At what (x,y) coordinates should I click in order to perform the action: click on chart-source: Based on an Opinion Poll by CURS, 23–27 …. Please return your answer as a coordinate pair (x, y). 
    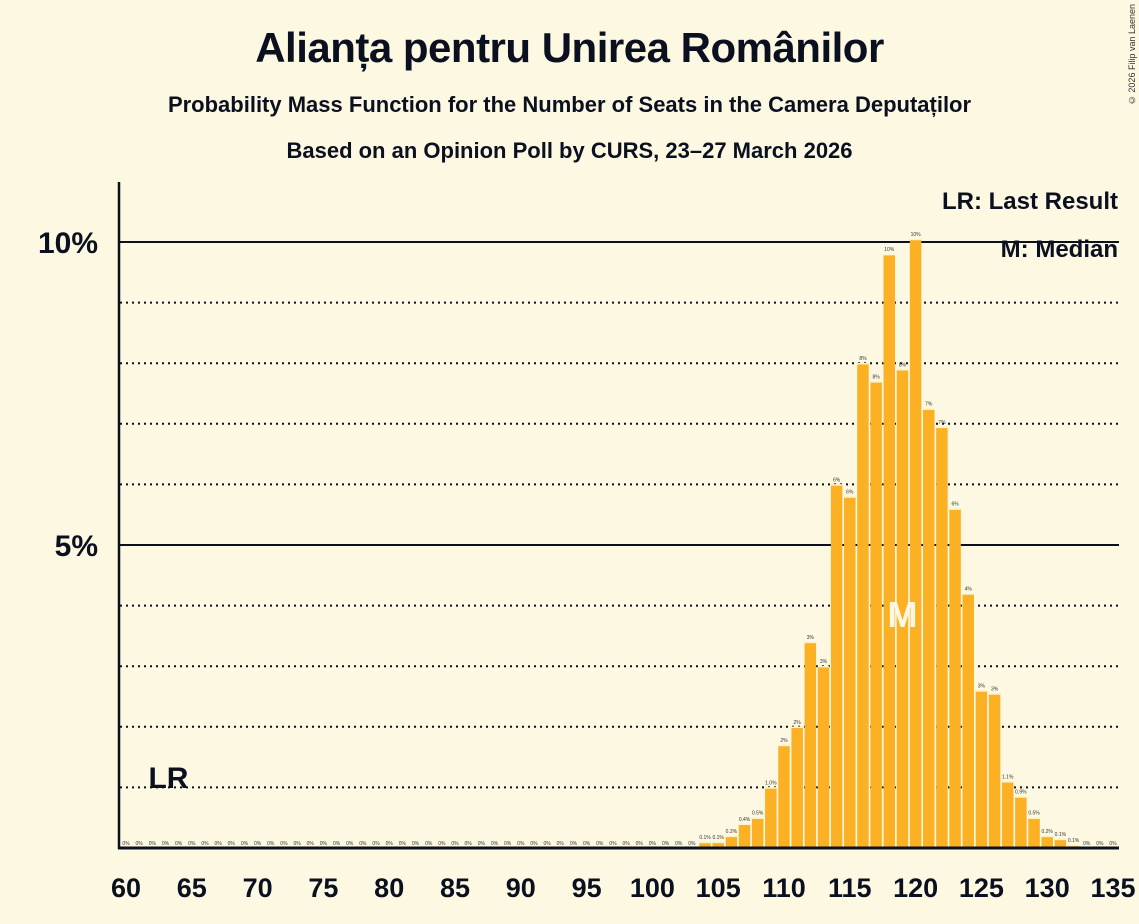
    Looking at the image, I should click on (569, 150).